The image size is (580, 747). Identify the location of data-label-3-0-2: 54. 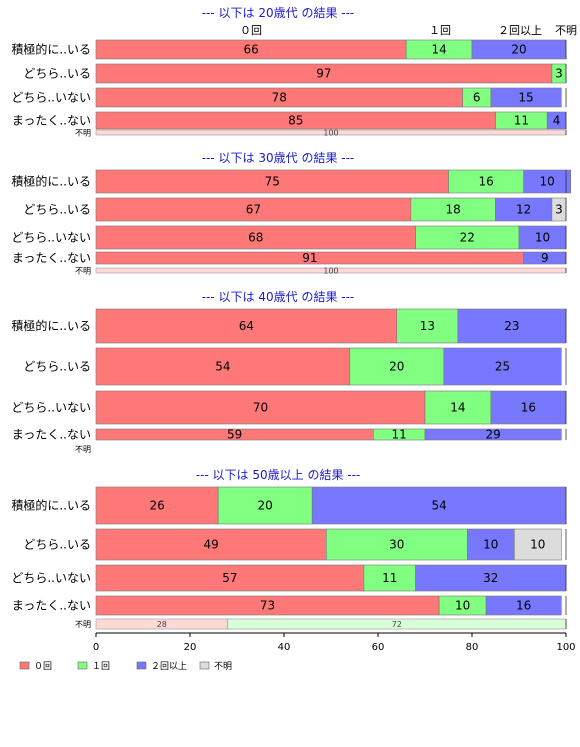
(438, 506).